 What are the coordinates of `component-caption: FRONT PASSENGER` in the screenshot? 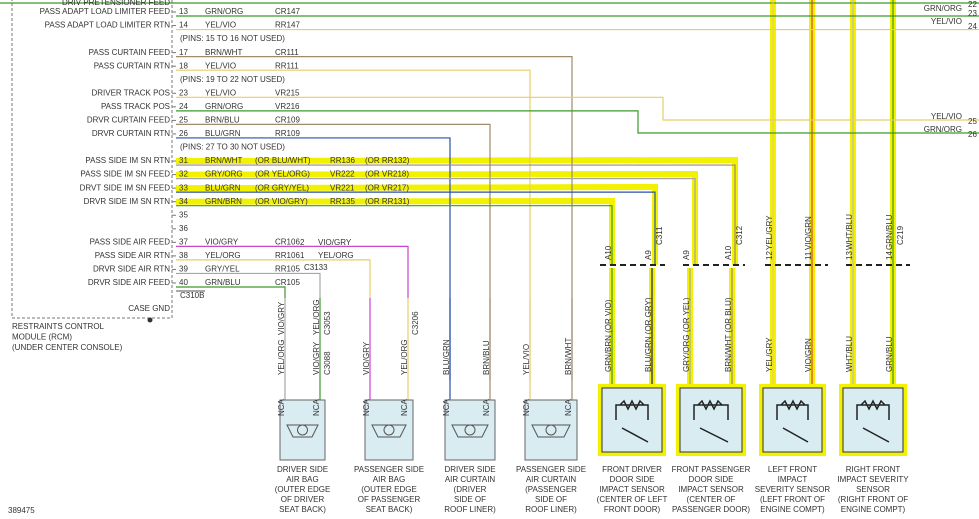 It's located at (711, 469).